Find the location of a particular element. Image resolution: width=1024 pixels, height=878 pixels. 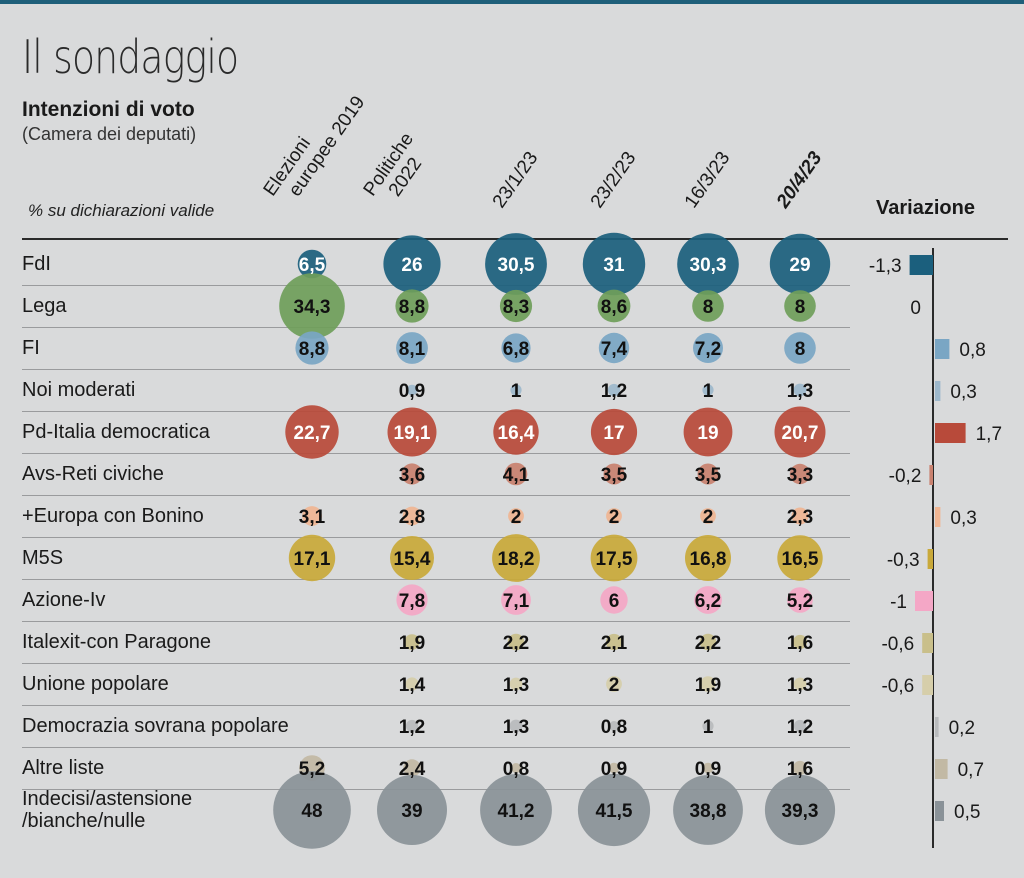

bubble-value-label: 1 is located at coordinates (708, 391).